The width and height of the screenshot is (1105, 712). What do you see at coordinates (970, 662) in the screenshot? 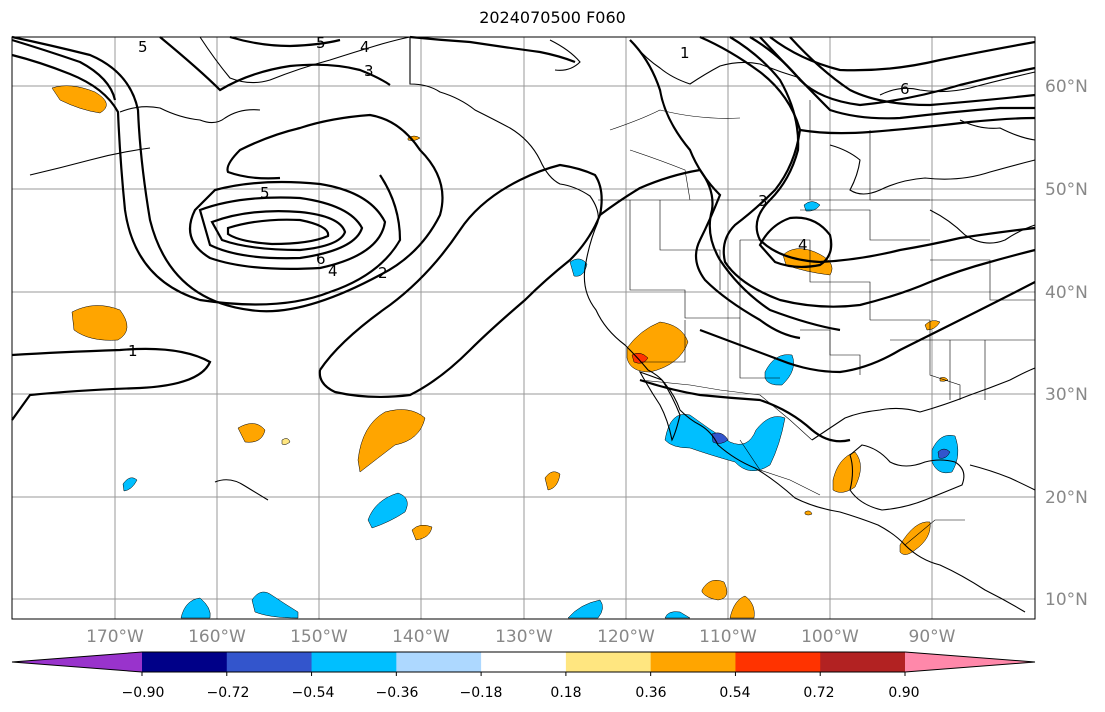
I see `colorbar-extend-high` at bounding box center [970, 662].